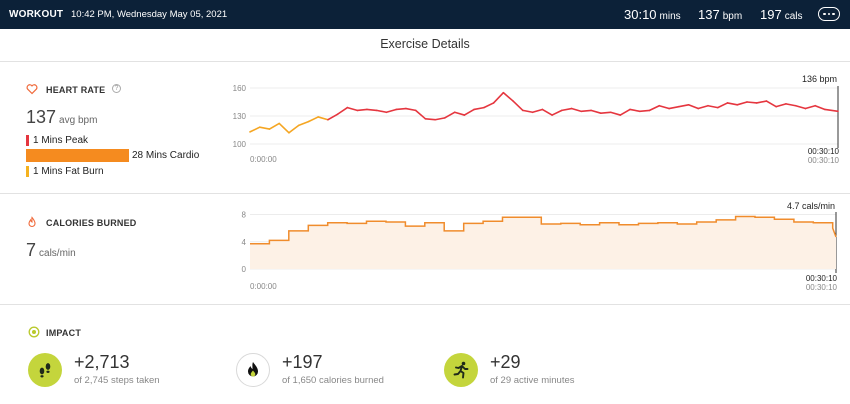 This screenshot has height=404, width=850. Describe the element at coordinates (240, 116) in the screenshot. I see `y-tick-label: 130` at that location.